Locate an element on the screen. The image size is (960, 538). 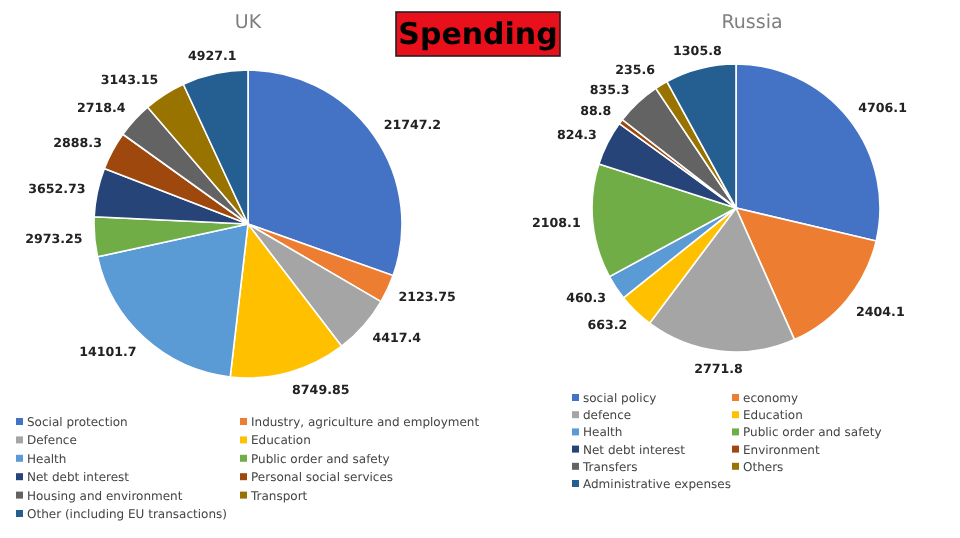
text: Spending is located at coordinates (478, 34).